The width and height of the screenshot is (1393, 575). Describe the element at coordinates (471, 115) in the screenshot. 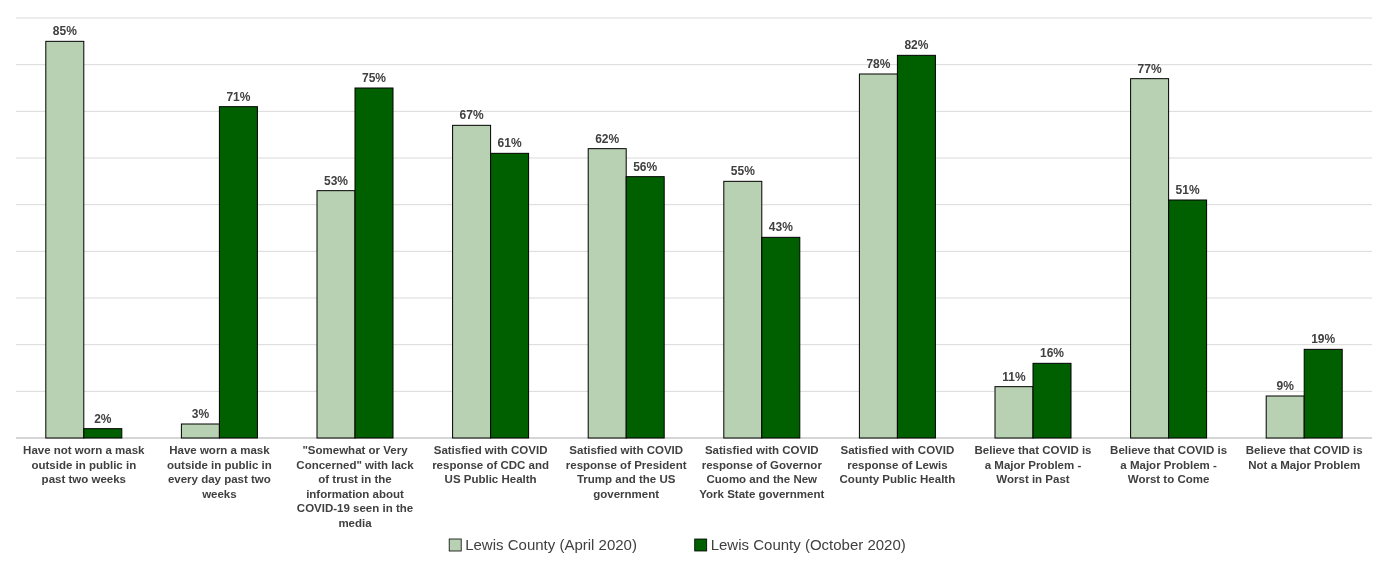

I see `data-label: 67%` at that location.